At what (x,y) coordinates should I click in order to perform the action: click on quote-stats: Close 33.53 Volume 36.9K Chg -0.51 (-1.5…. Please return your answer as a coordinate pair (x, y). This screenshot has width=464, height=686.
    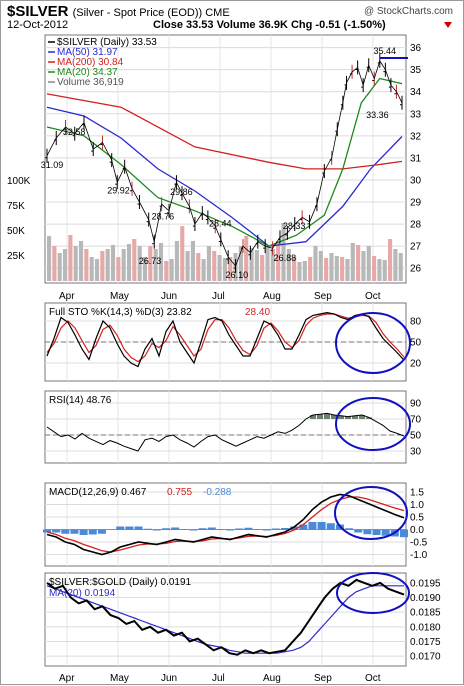
    Looking at the image, I should click on (269, 25).